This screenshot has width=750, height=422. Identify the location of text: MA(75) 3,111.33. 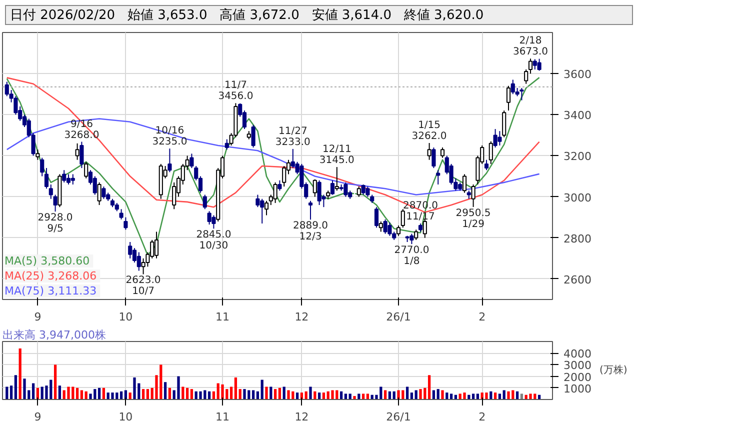
(50, 291).